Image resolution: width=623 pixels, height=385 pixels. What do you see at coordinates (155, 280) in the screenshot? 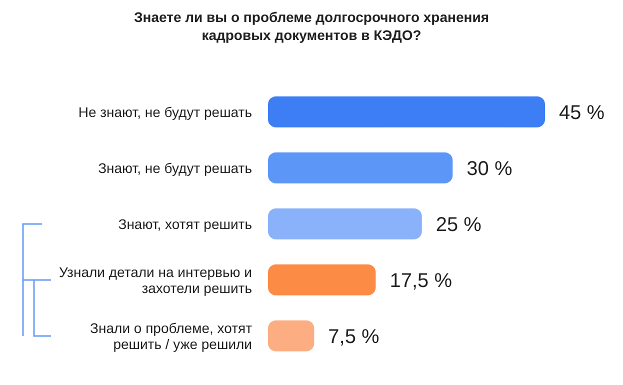
I see `y-tick-label: Узнали детали на интервью и захотели решить` at bounding box center [155, 280].